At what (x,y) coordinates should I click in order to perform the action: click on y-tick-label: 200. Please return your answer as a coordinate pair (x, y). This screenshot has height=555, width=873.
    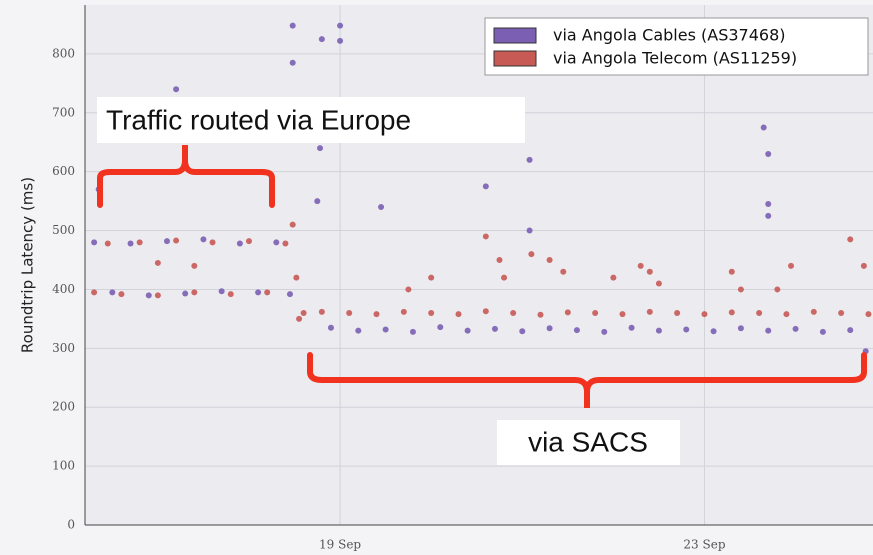
    Looking at the image, I should click on (63, 407).